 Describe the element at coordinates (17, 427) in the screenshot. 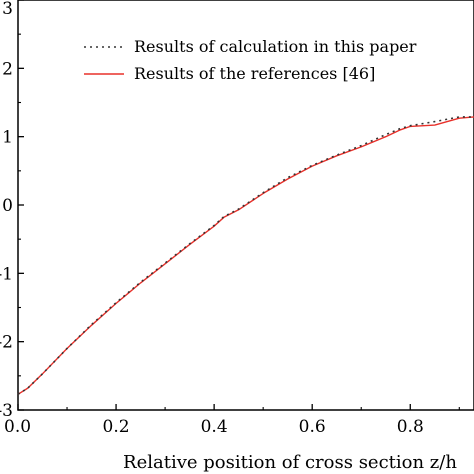

I see `x-tick-label: 0.0` at that location.